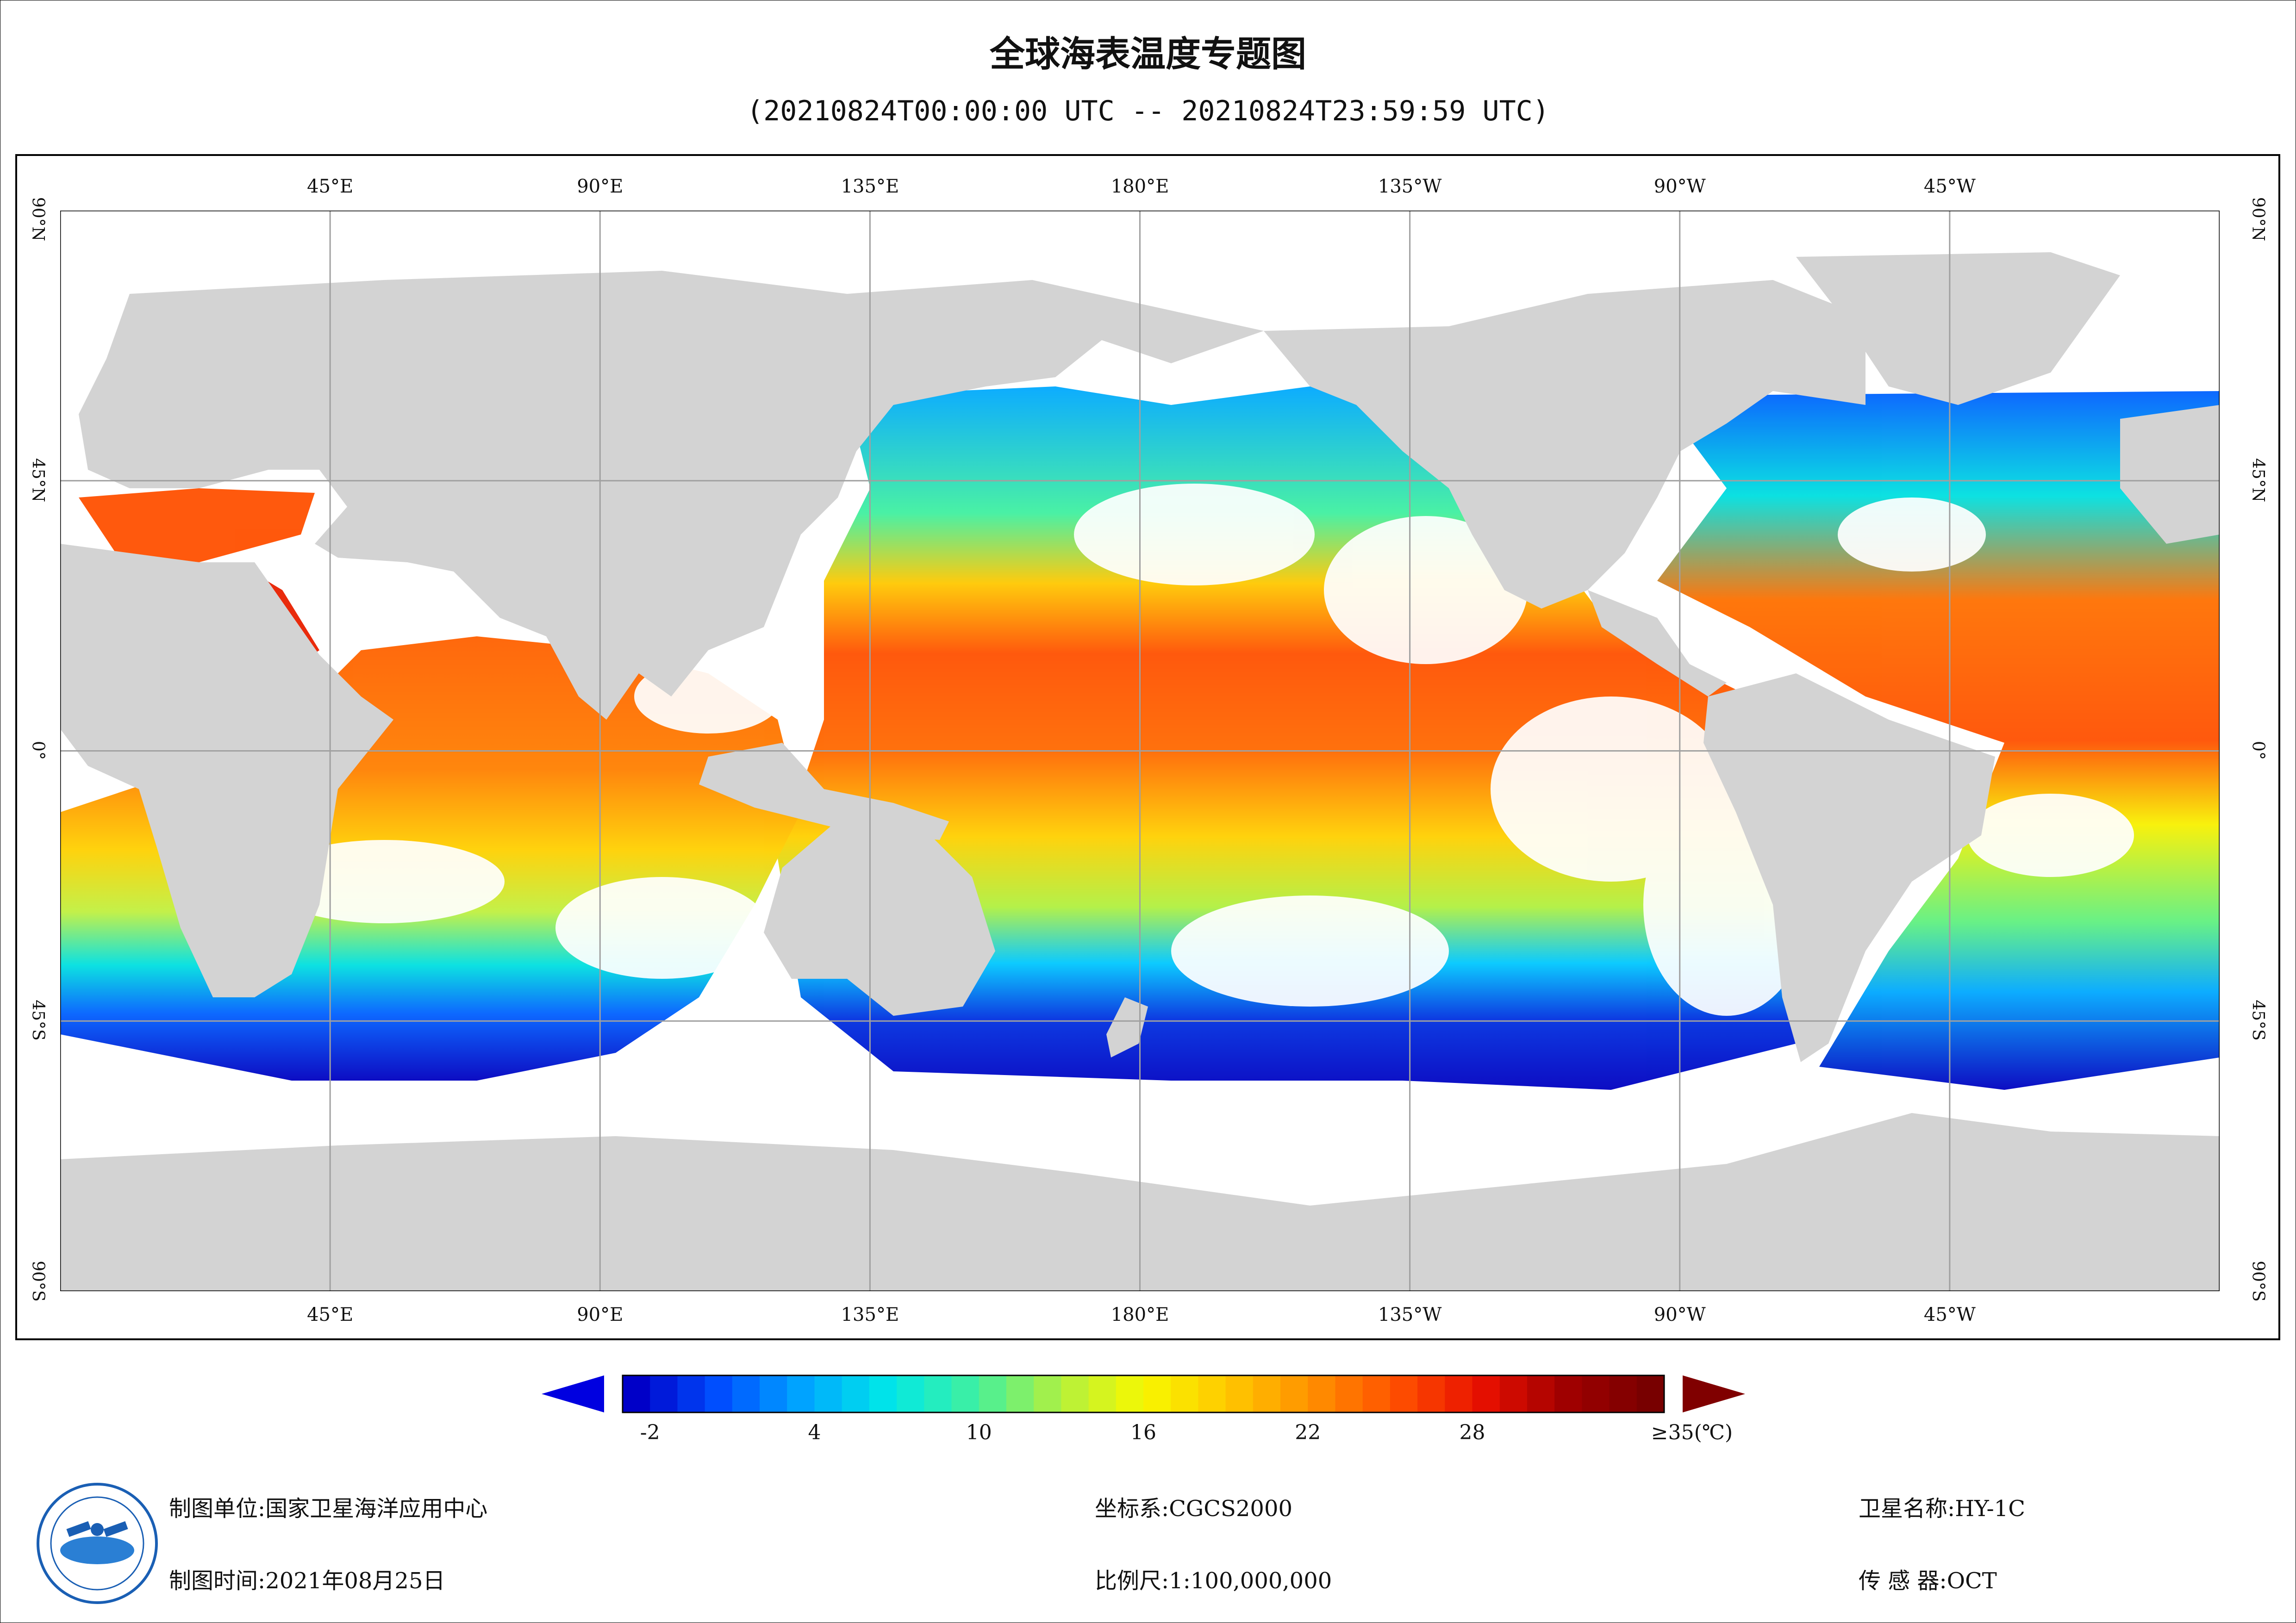 This screenshot has height=1623, width=2296. I want to click on land-eurasia, so click(671, 483).